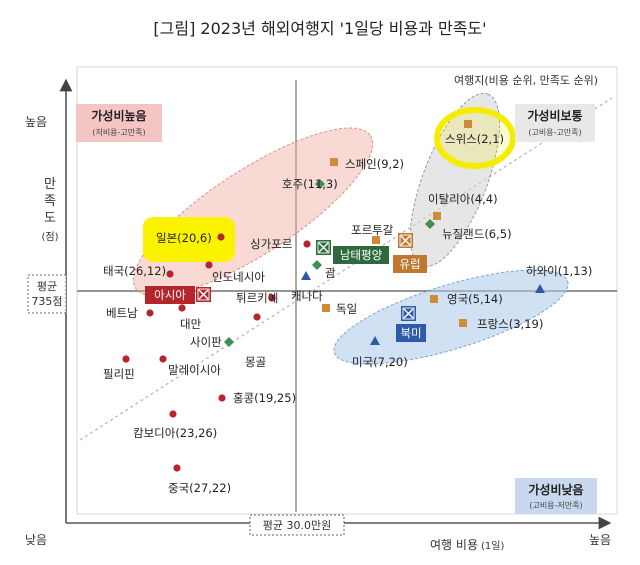 This screenshot has height=565, width=640. Describe the element at coordinates (194, 370) in the screenshot. I see `point-label: 말레이시아` at that location.